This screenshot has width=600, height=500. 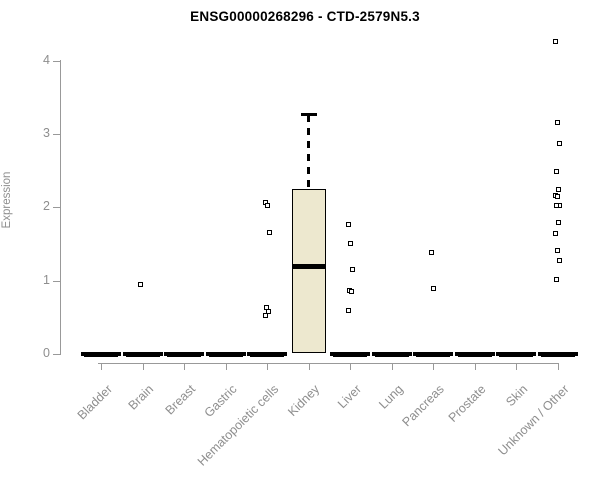 I want to click on x-category-label: Breast, so click(x=180, y=400).